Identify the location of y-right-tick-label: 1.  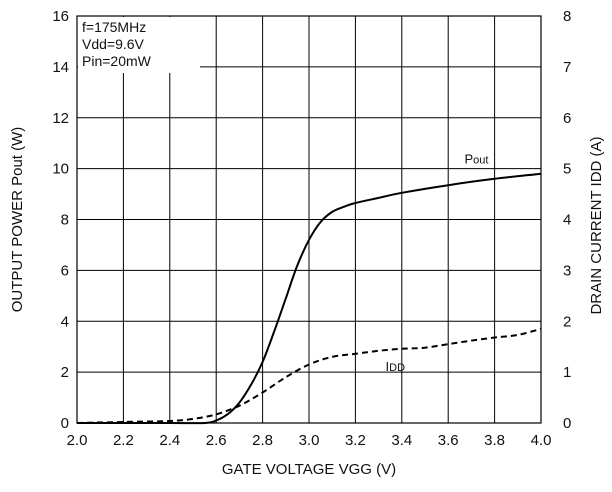
(567, 372).